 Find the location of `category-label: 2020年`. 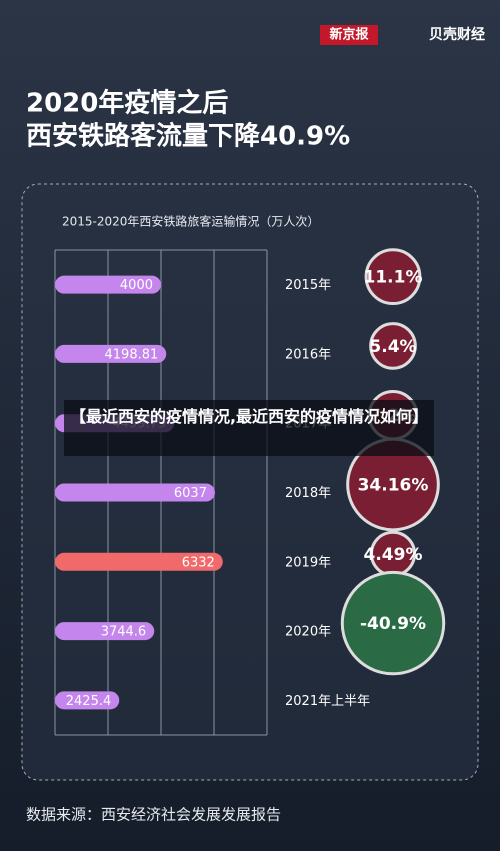

category-label: 2020年 is located at coordinates (308, 632).